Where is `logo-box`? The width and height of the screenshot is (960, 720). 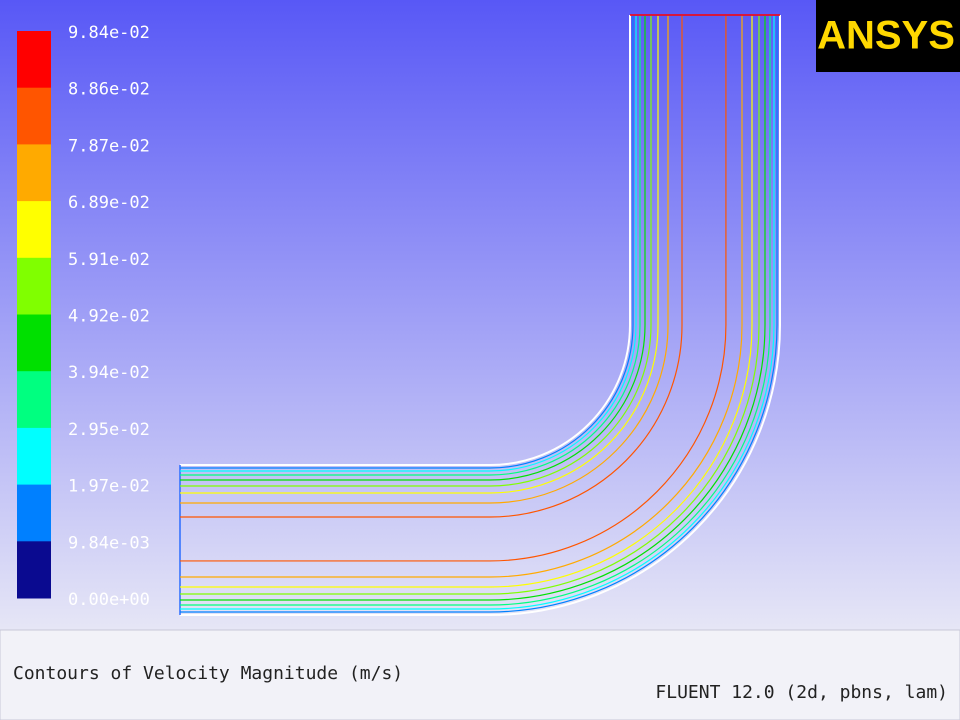 logo-box is located at coordinates (888, 36).